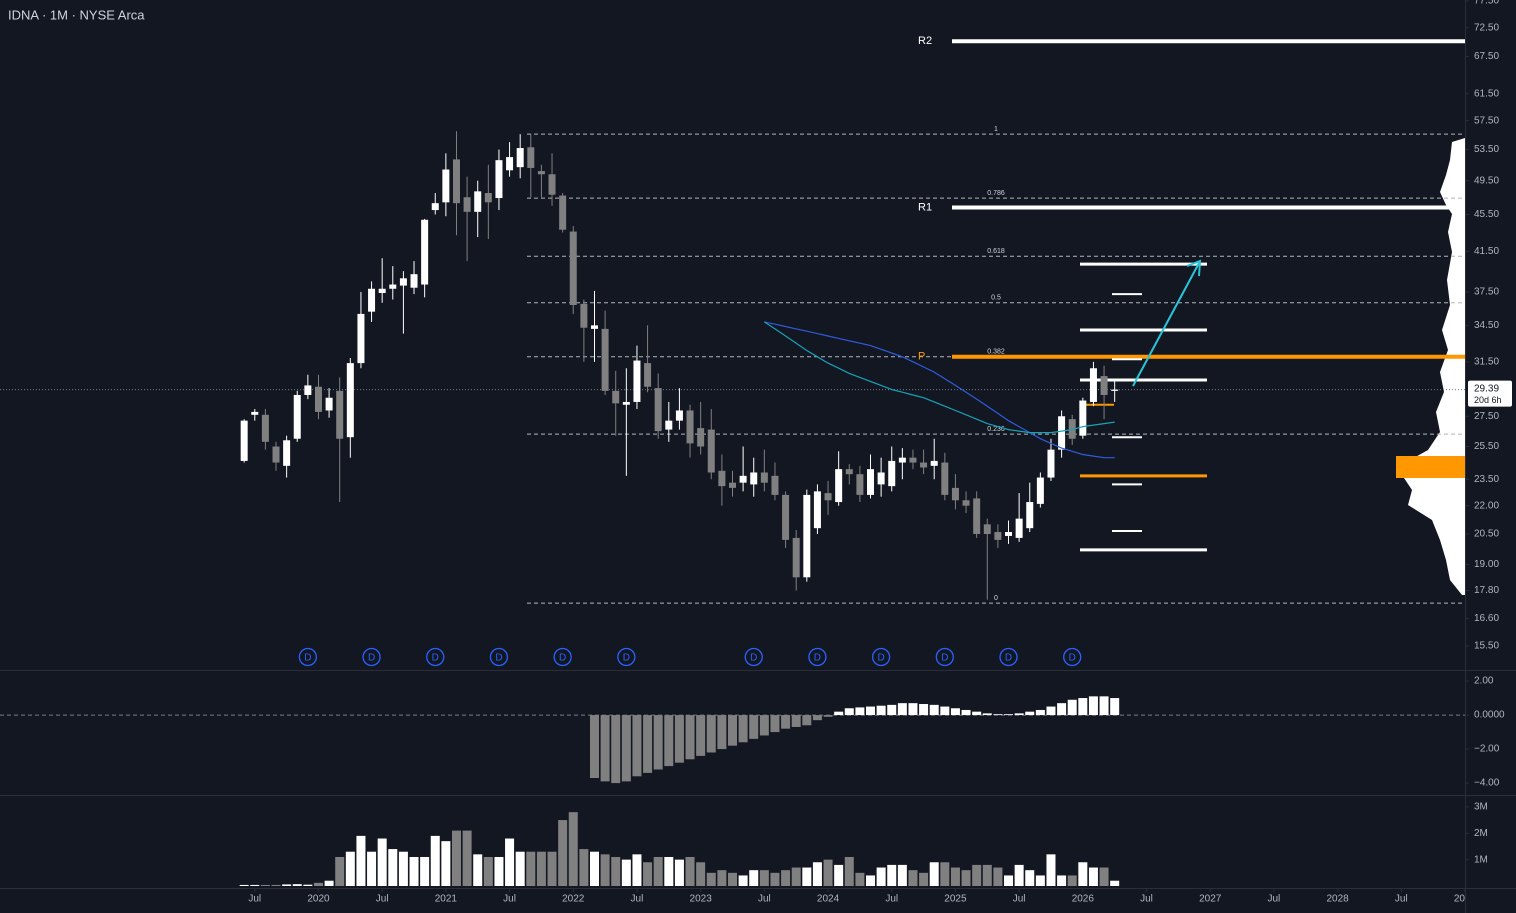 The height and width of the screenshot is (913, 1516). Describe the element at coordinates (1489, 715) in the screenshot. I see `y-tick-label: 0.0000` at that location.